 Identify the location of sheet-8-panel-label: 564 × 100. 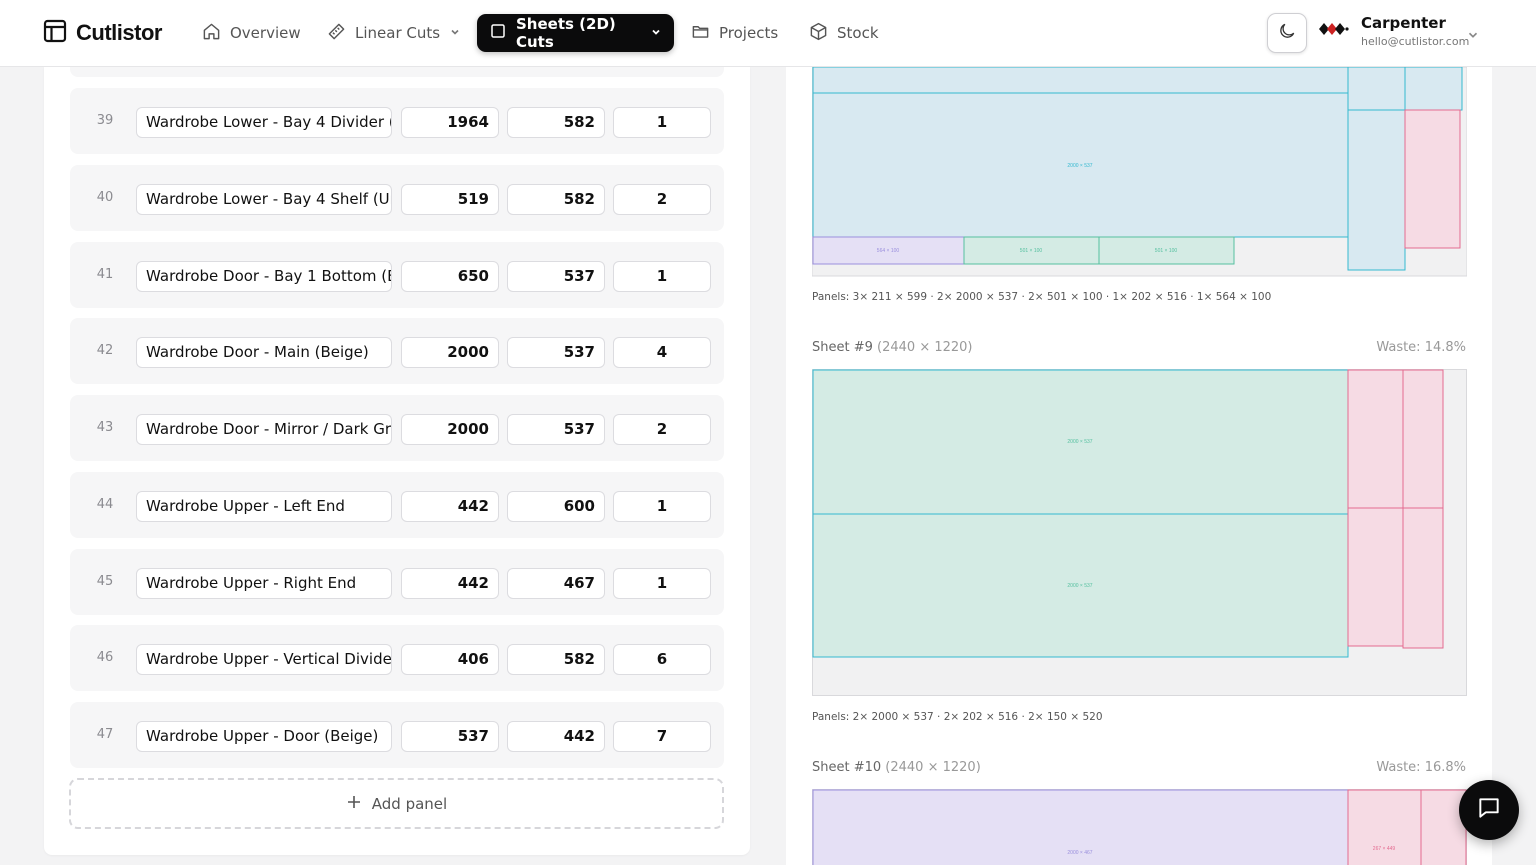
(888, 251).